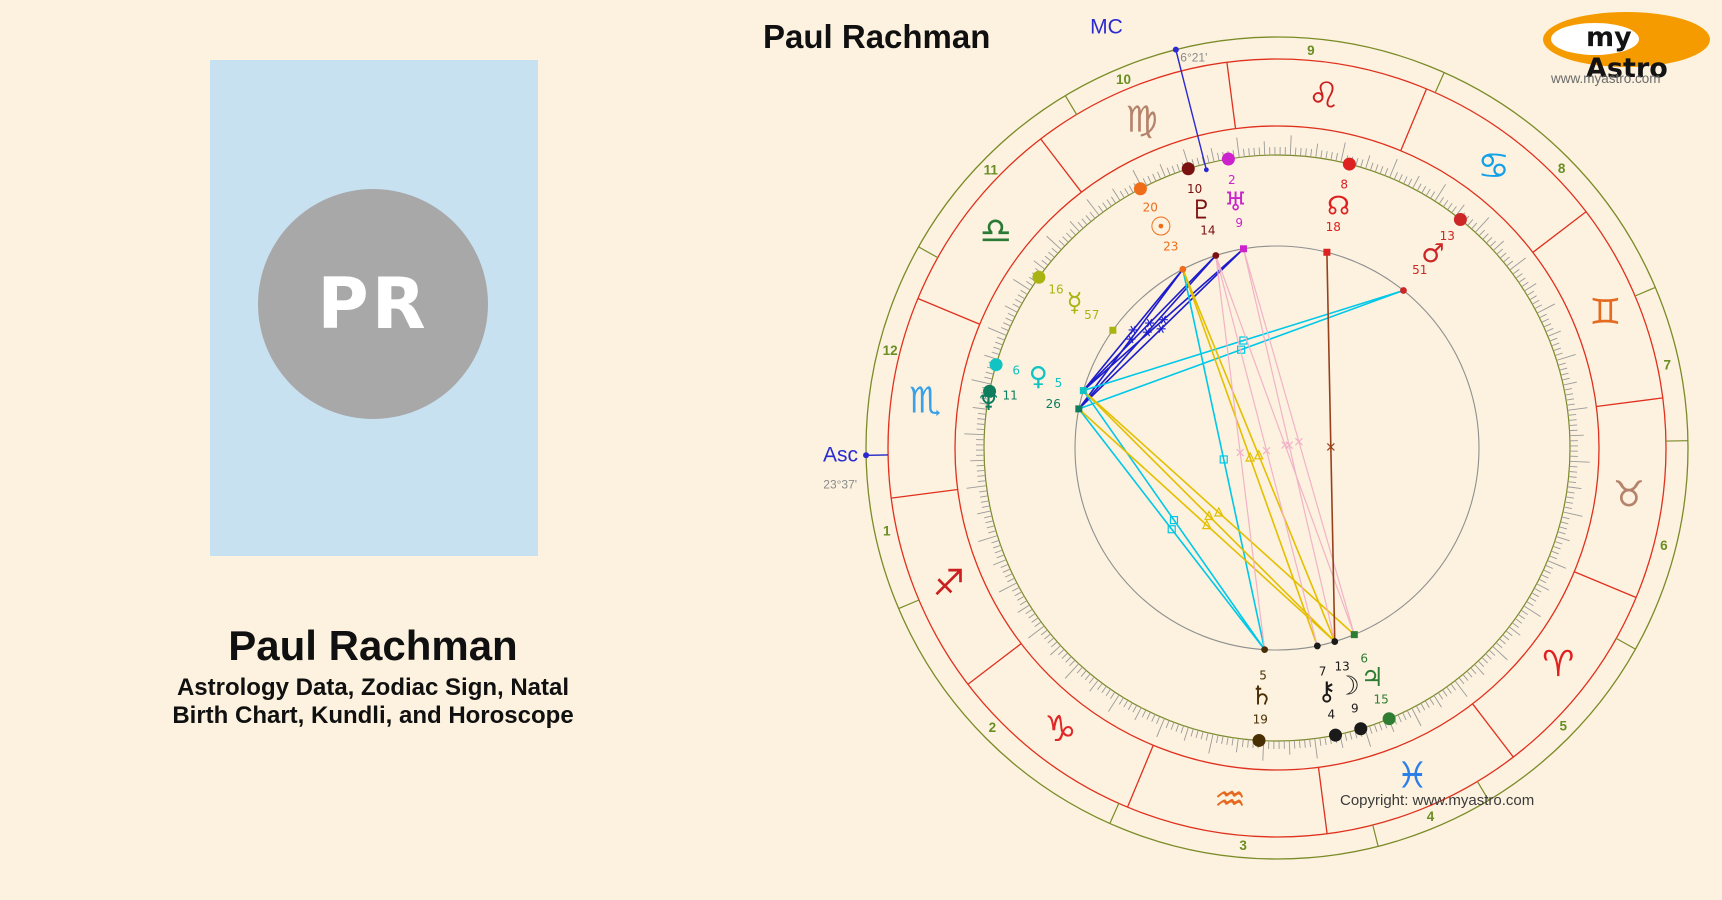 Image resolution: width=1722 pixels, height=900 pixels. I want to click on planet-degree-pluto: 10, so click(1194, 189).